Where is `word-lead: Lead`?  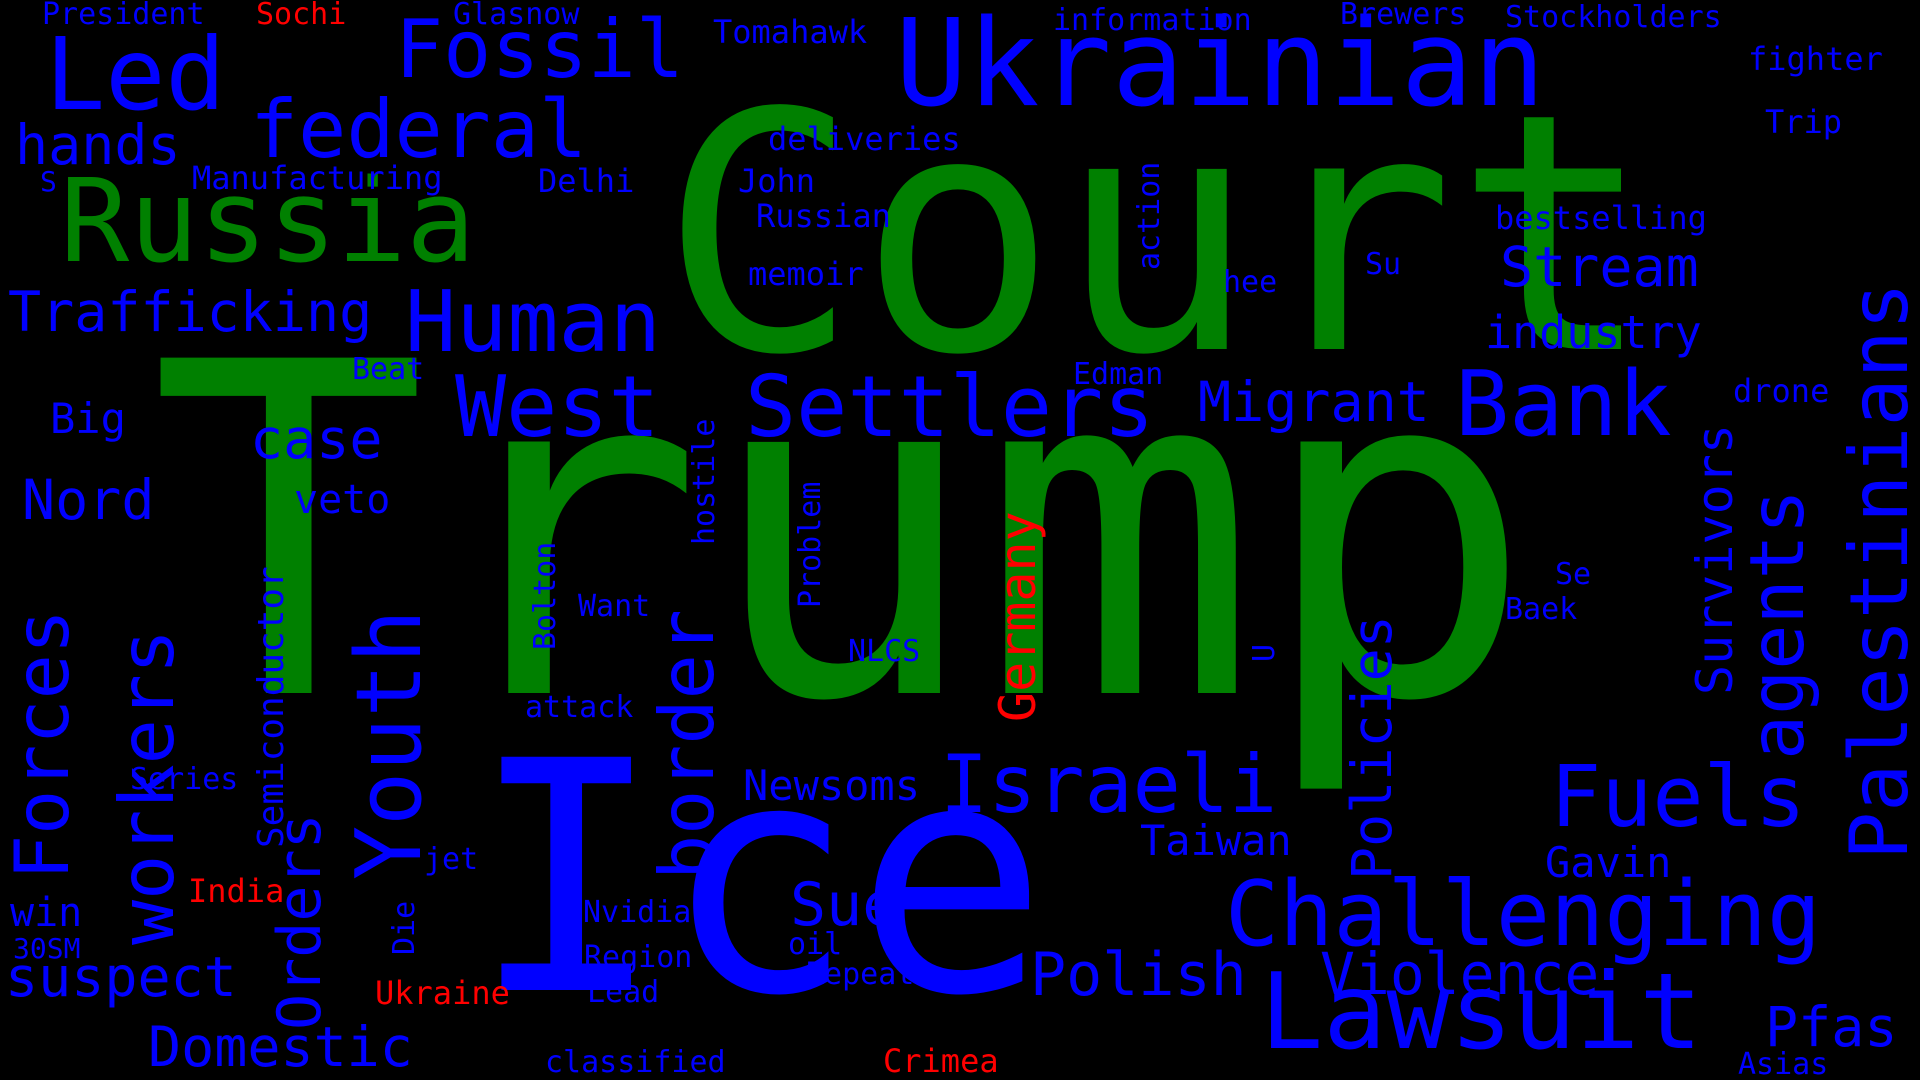 word-lead: Lead is located at coordinates (623, 992).